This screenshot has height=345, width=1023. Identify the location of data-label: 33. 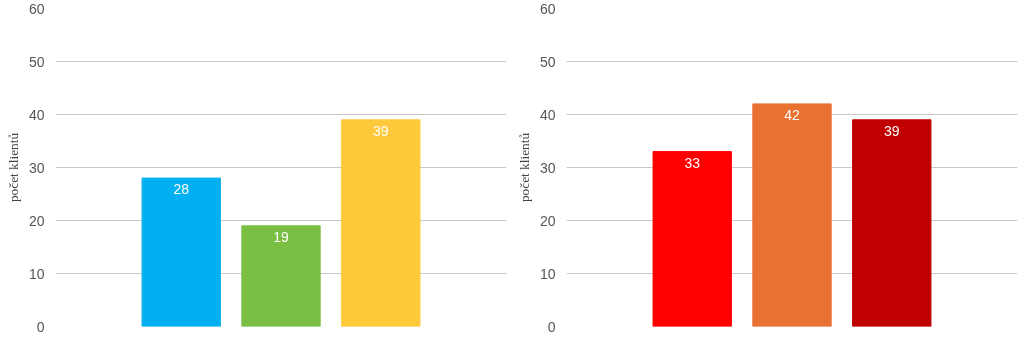
(692, 162).